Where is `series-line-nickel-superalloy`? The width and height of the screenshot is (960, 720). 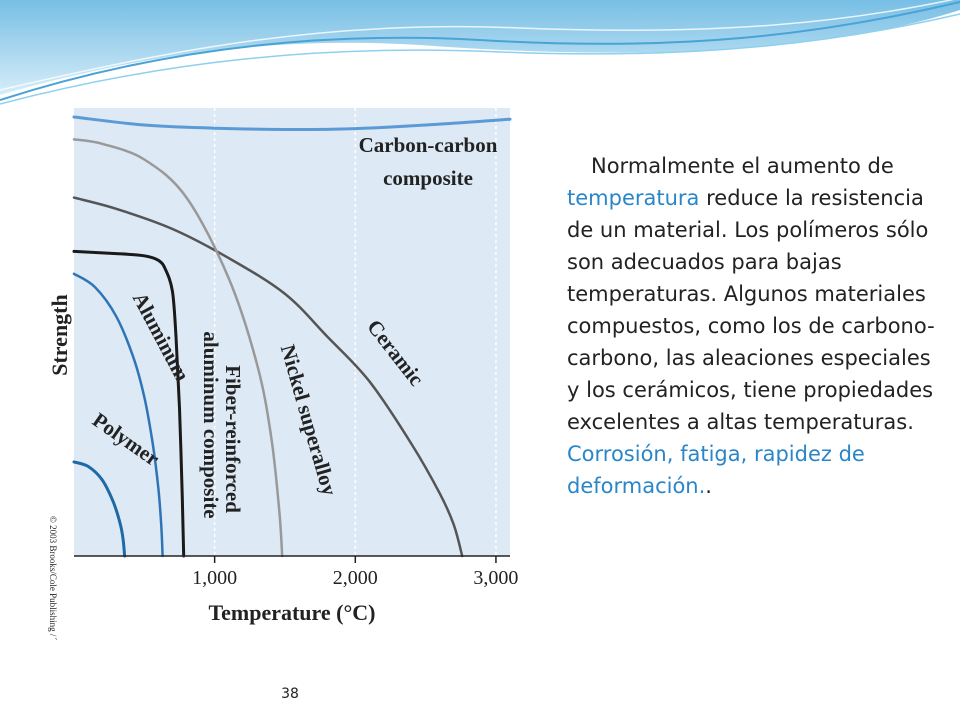
series-line-nickel-superalloy is located at coordinates (178, 348).